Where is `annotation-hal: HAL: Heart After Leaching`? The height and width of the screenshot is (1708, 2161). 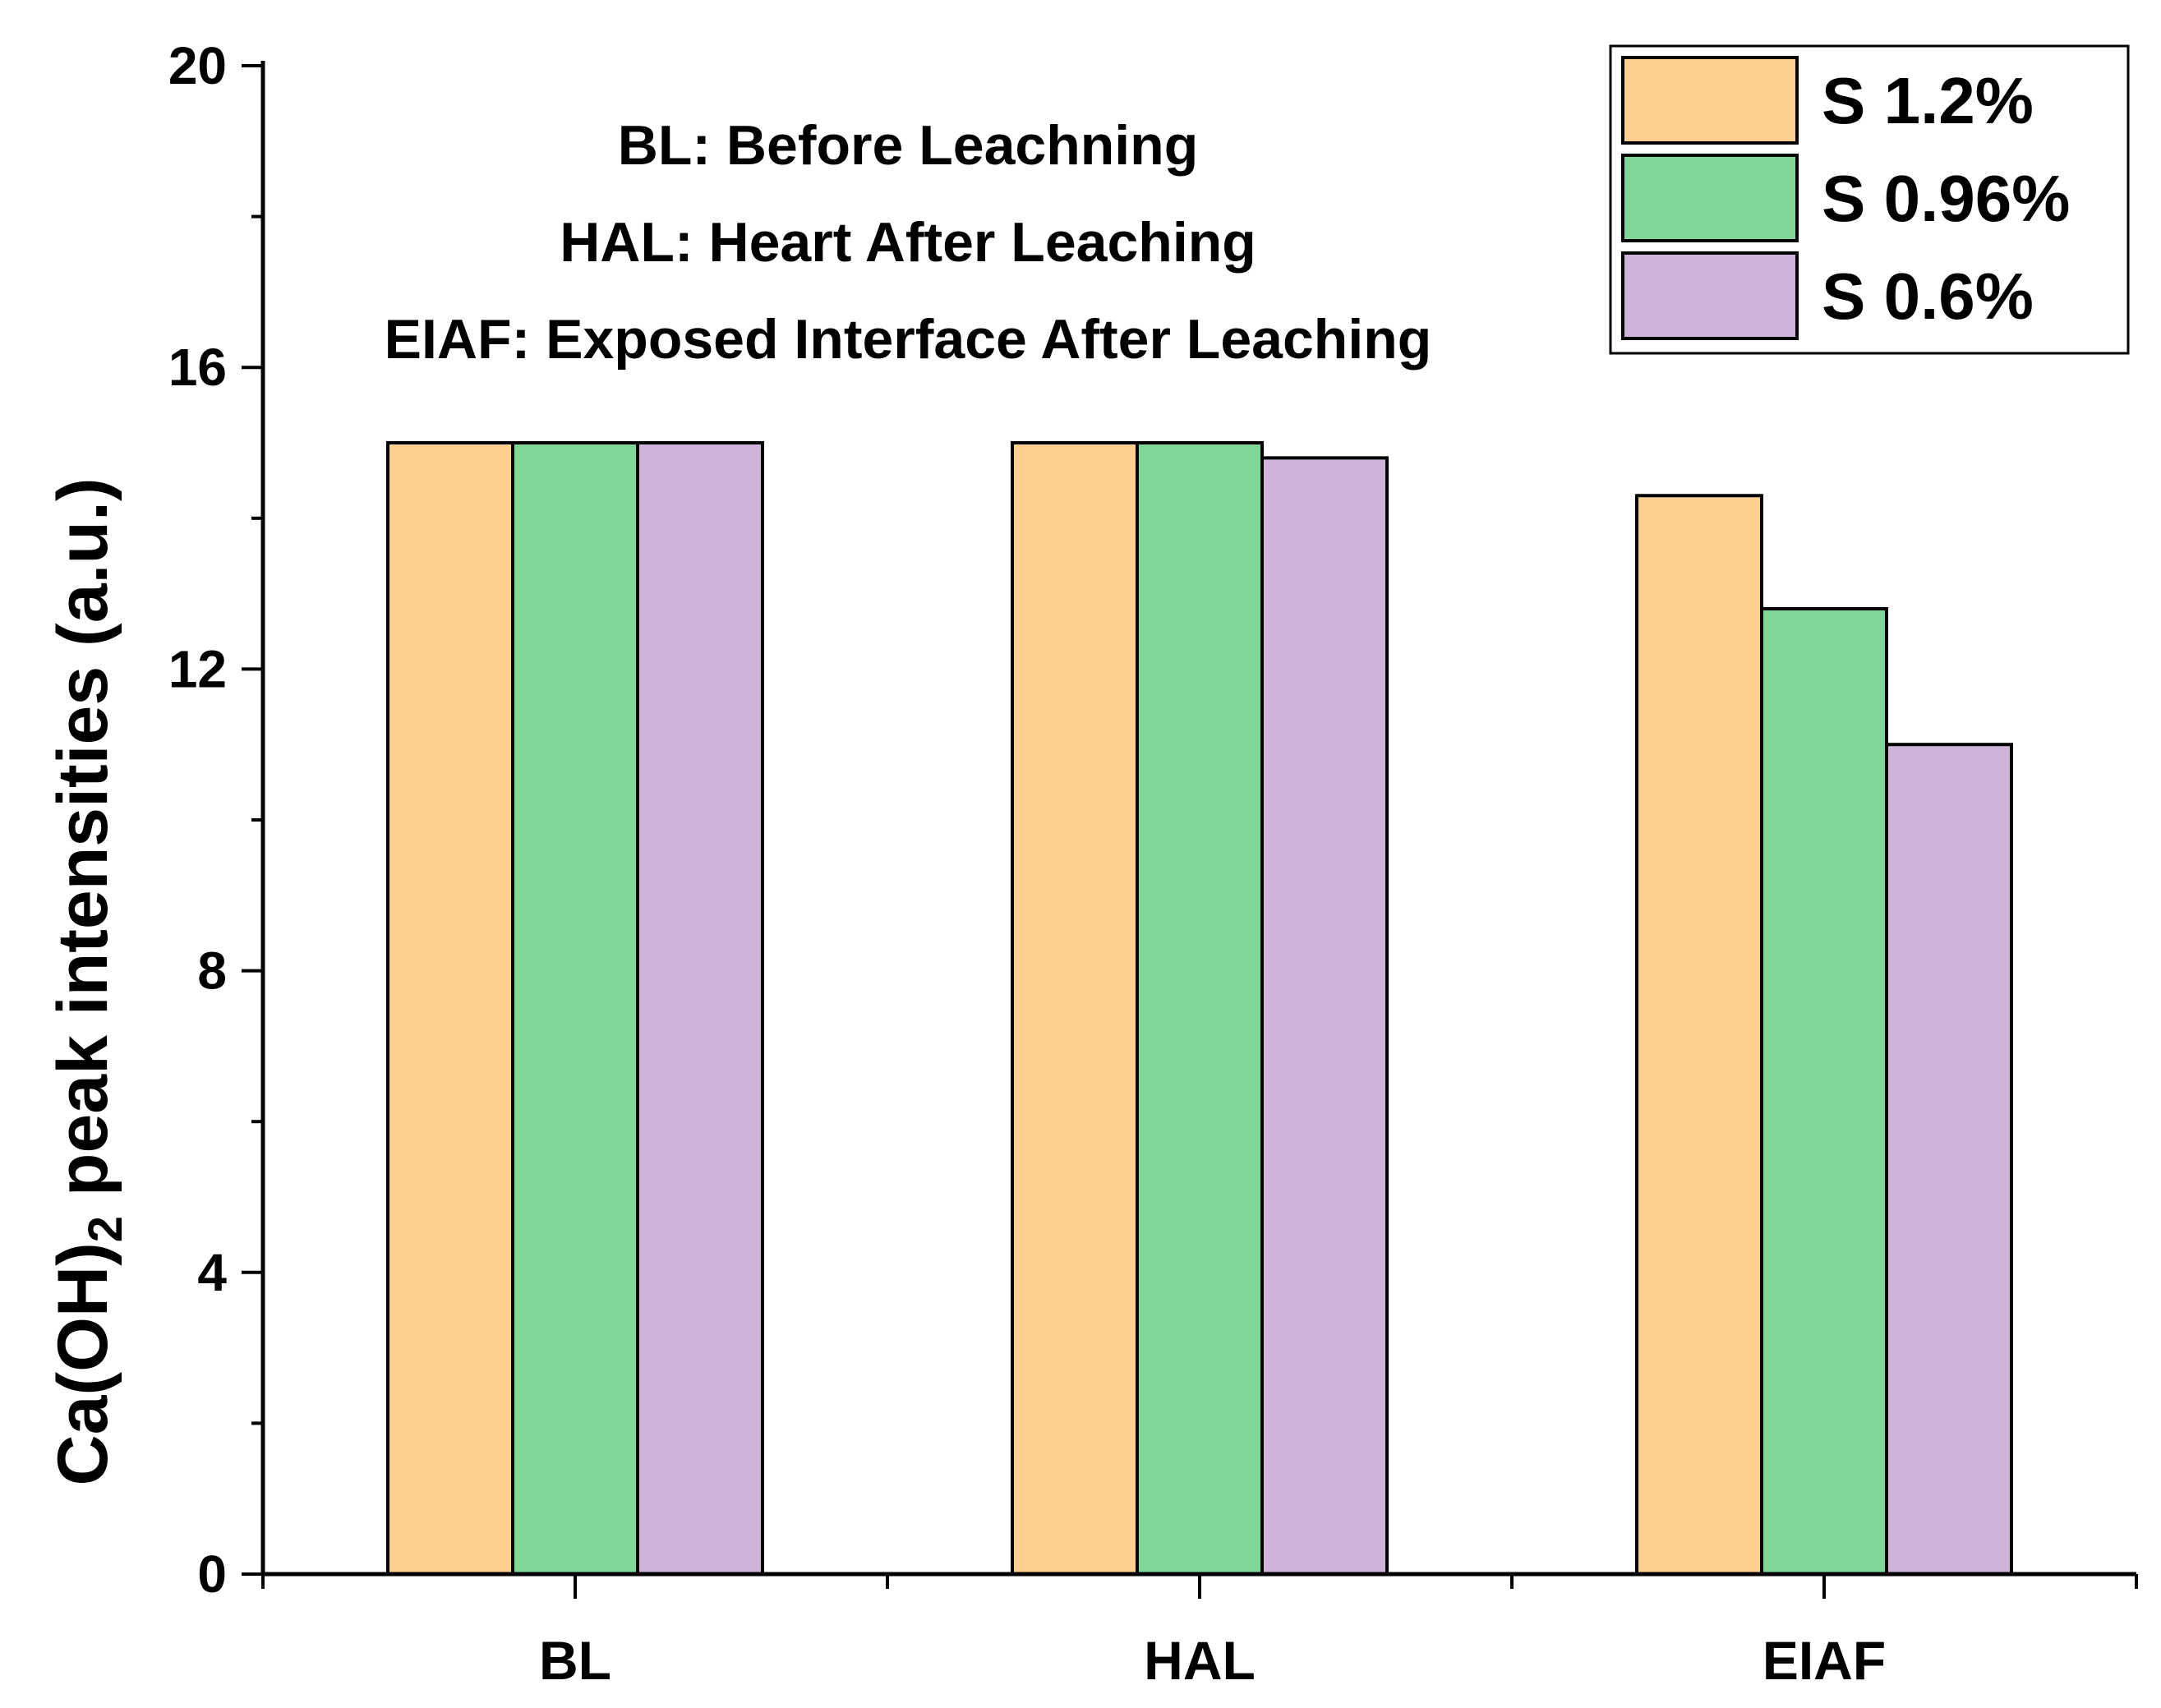
annotation-hal: HAL: Heart After Leaching is located at coordinates (908, 242).